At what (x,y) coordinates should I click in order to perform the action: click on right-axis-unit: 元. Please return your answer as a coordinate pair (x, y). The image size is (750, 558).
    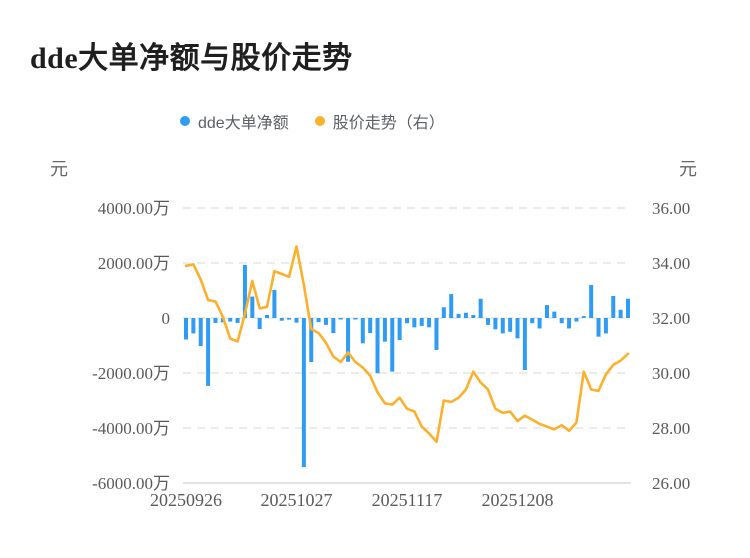
    Looking at the image, I should click on (688, 169).